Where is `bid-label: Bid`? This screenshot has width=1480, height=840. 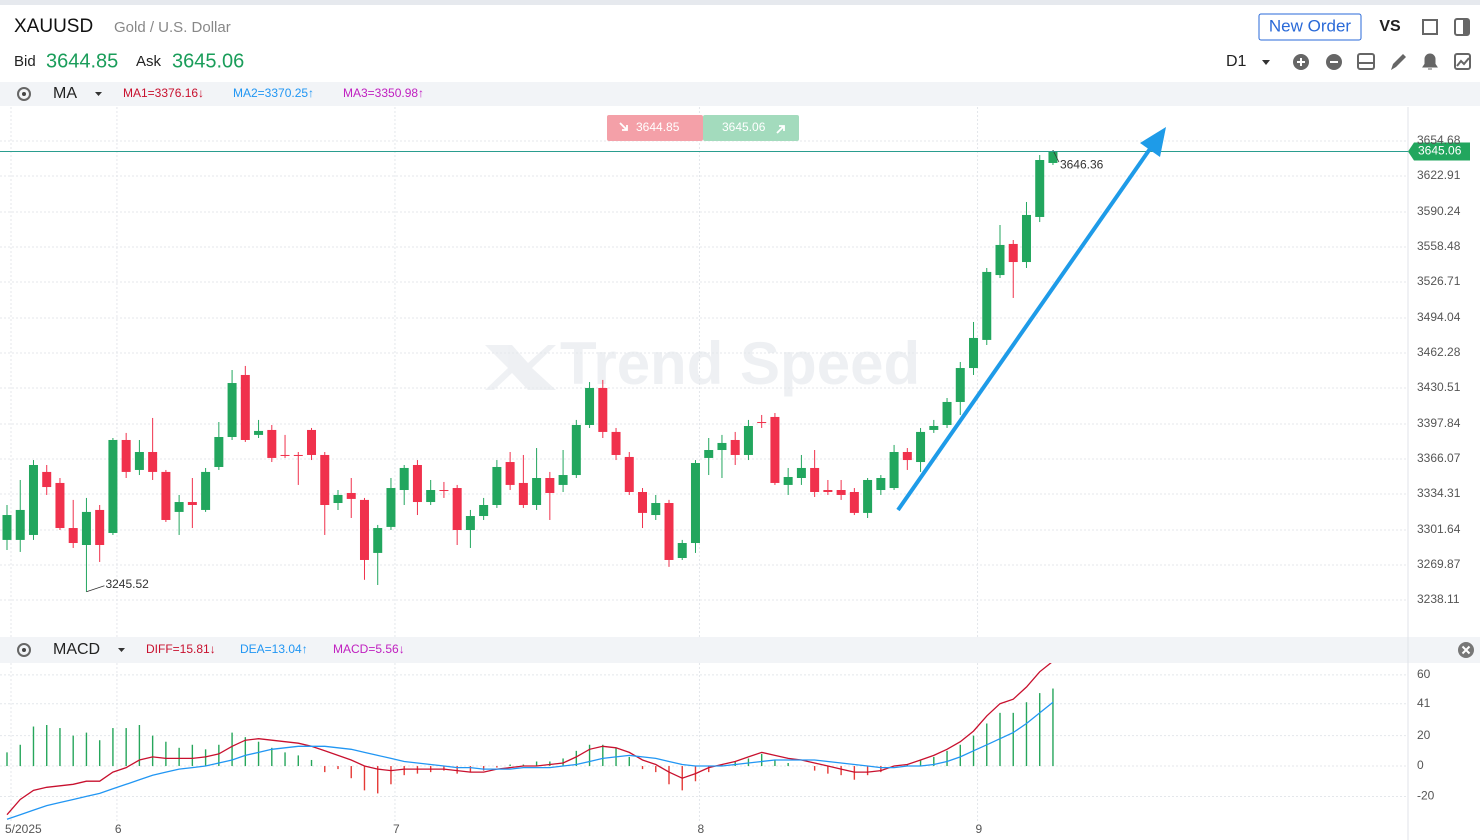
bid-label: Bid is located at coordinates (25, 61).